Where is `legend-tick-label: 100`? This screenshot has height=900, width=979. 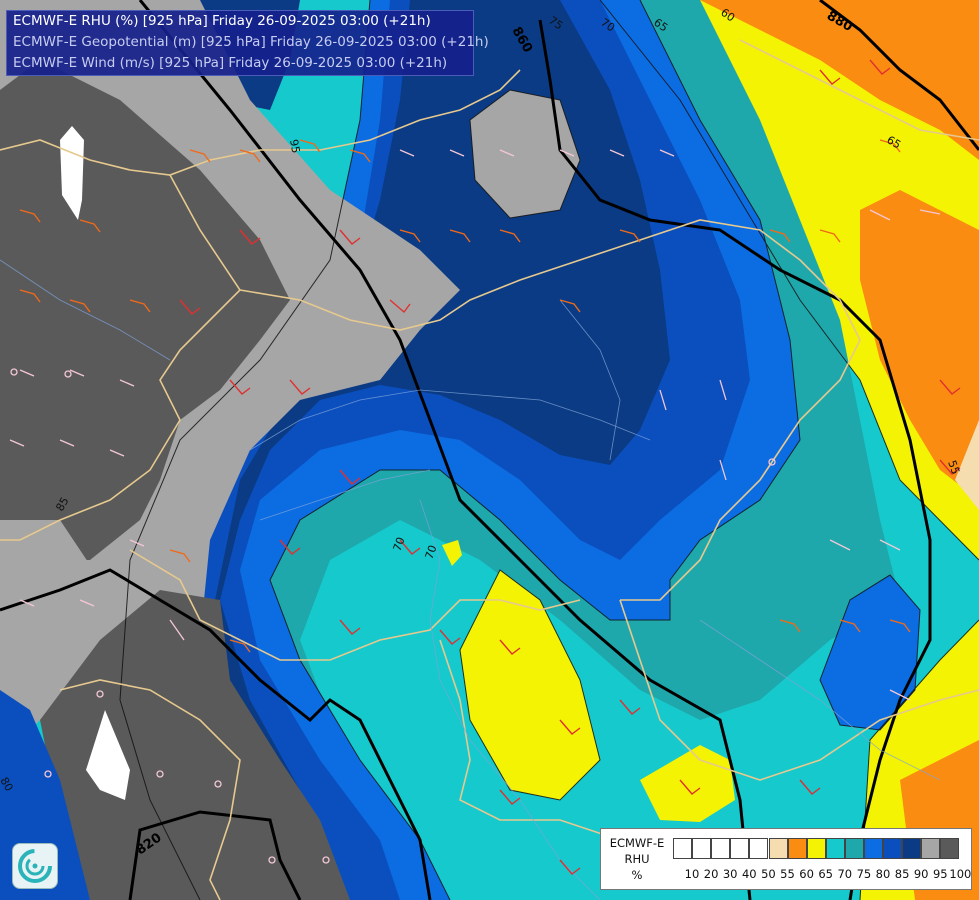
legend-tick-label: 100 is located at coordinates (960, 874).